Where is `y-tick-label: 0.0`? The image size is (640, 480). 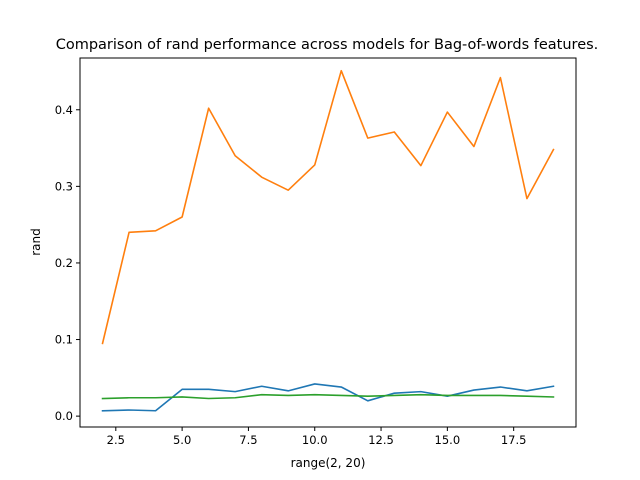 y-tick-label: 0.0 is located at coordinates (64, 416).